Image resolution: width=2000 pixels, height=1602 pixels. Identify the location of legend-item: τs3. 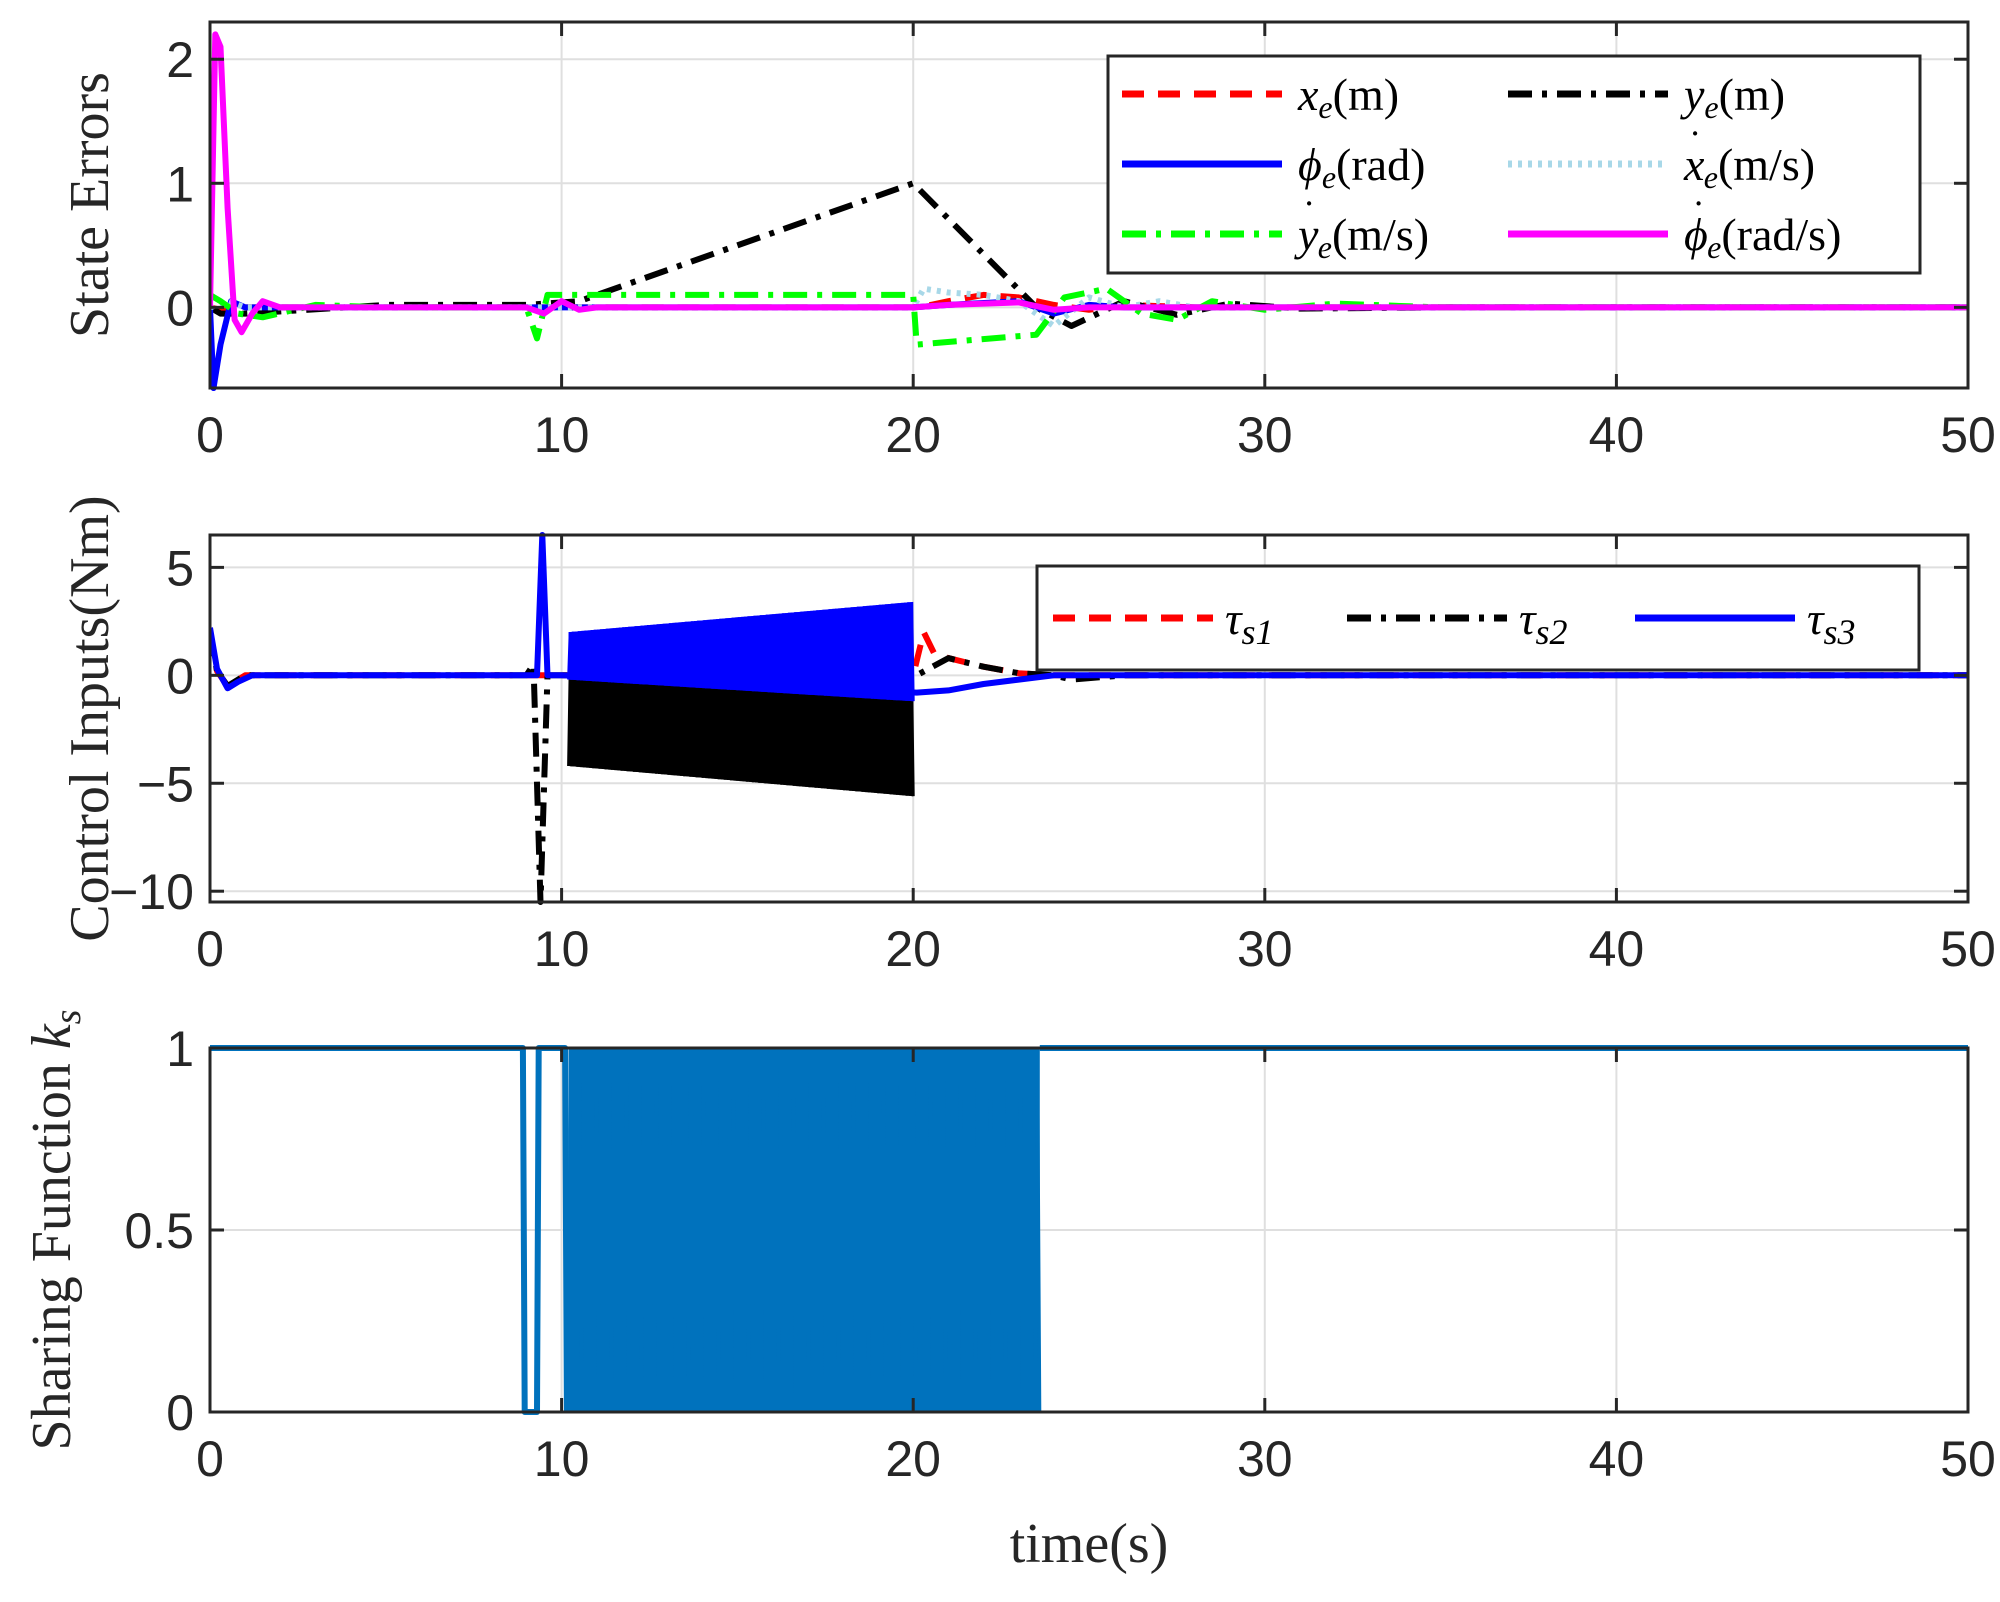
(1745, 622).